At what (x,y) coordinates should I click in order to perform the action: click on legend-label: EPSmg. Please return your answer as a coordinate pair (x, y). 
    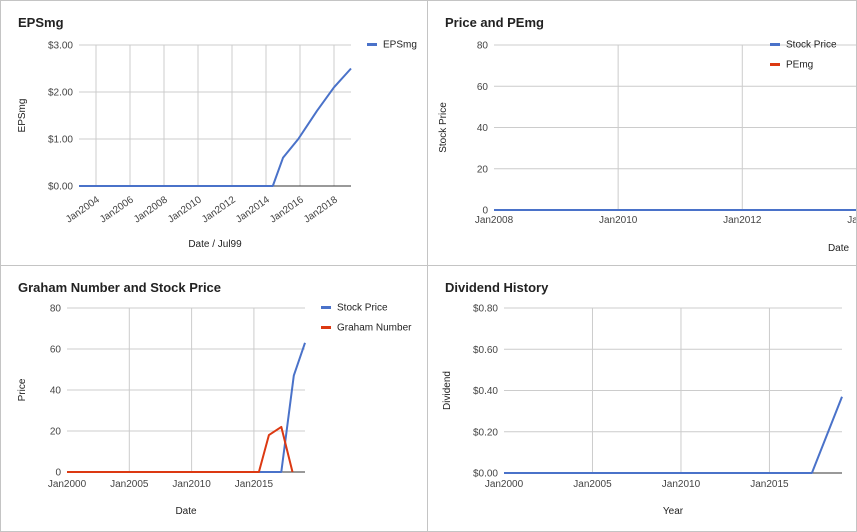
    Looking at the image, I should click on (400, 45).